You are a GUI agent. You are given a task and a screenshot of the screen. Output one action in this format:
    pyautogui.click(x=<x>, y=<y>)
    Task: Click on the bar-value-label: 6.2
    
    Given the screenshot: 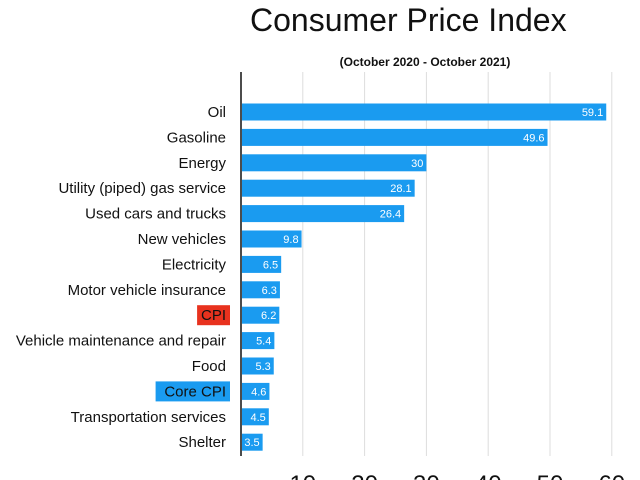 What is the action you would take?
    pyautogui.click(x=268, y=316)
    